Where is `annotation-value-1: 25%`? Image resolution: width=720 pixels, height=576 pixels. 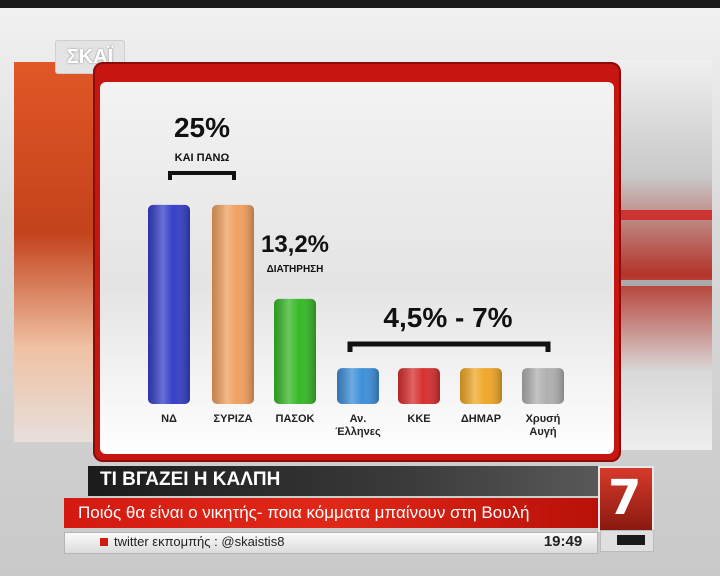
annotation-value-1: 25% is located at coordinates (202, 127).